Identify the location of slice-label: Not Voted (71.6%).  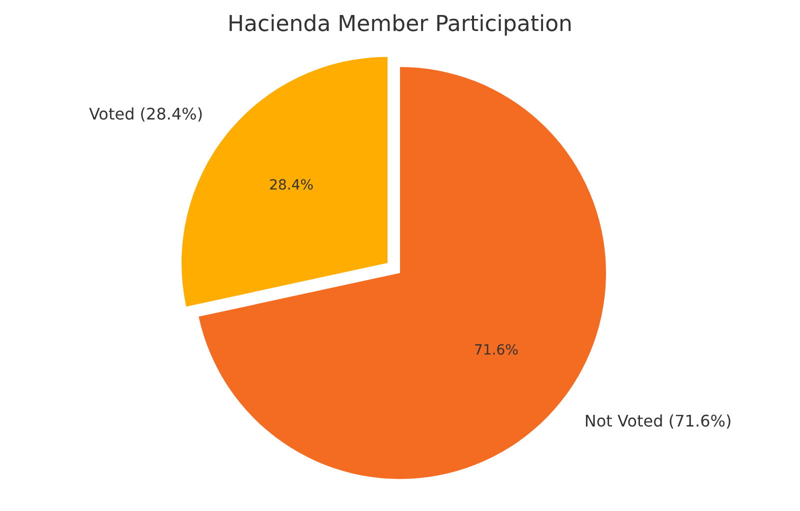
(658, 421).